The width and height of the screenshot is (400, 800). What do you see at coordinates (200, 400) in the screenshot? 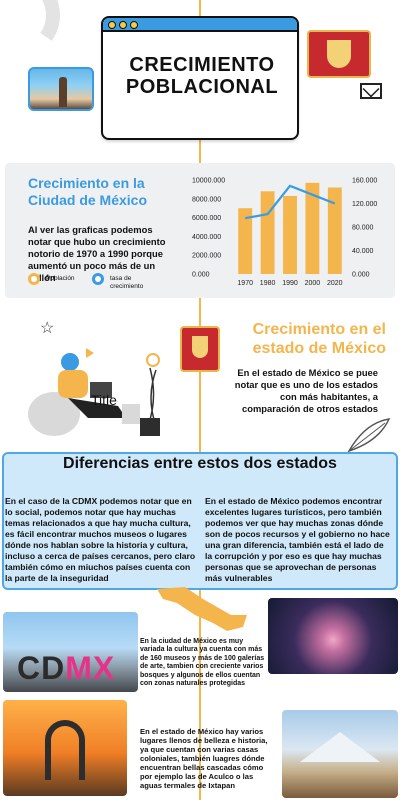
I see `center-timeline-line` at bounding box center [200, 400].